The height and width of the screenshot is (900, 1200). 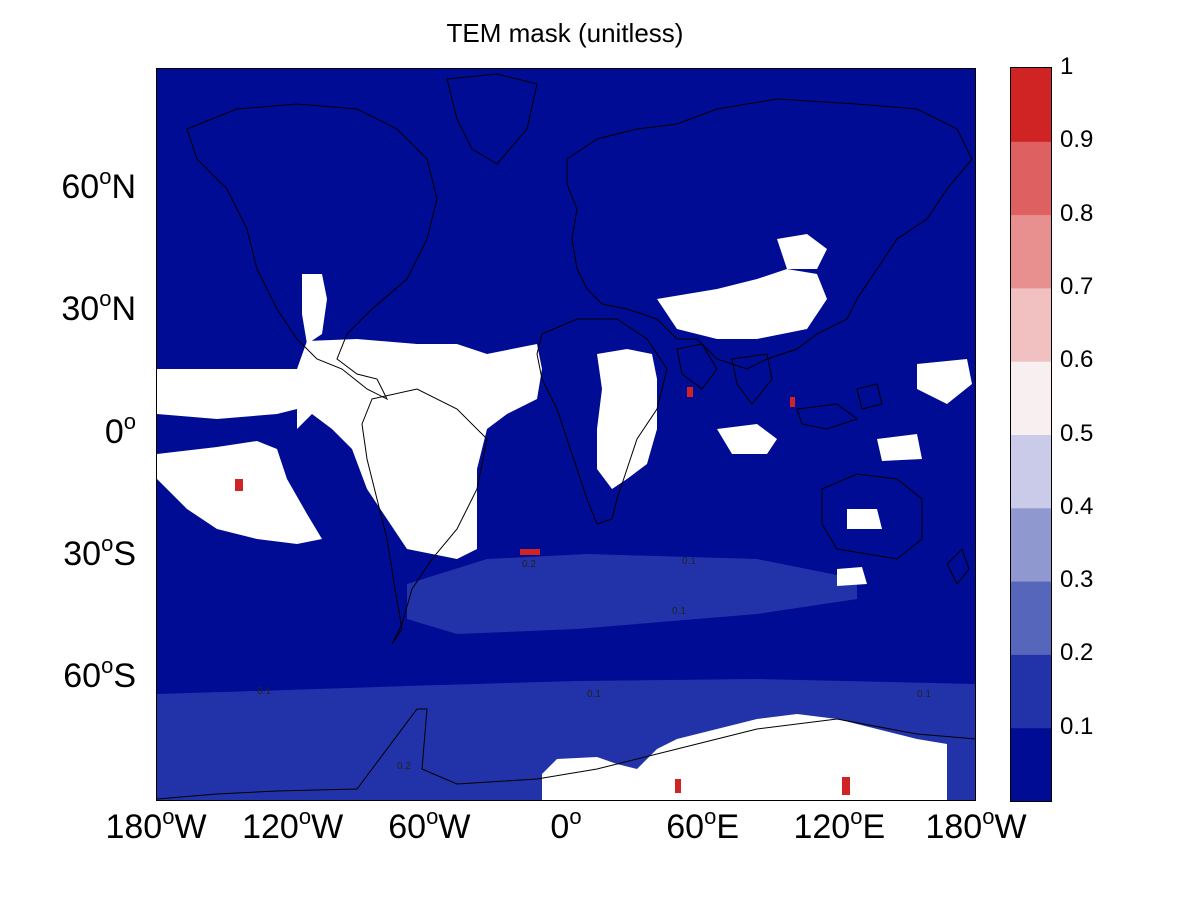 What do you see at coordinates (99, 551) in the screenshot?
I see `latitude-tick-label: 30oS` at bounding box center [99, 551].